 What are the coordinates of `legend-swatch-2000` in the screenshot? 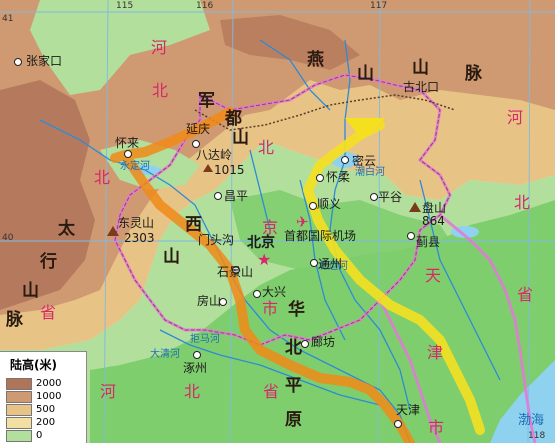 It's located at (19, 384).